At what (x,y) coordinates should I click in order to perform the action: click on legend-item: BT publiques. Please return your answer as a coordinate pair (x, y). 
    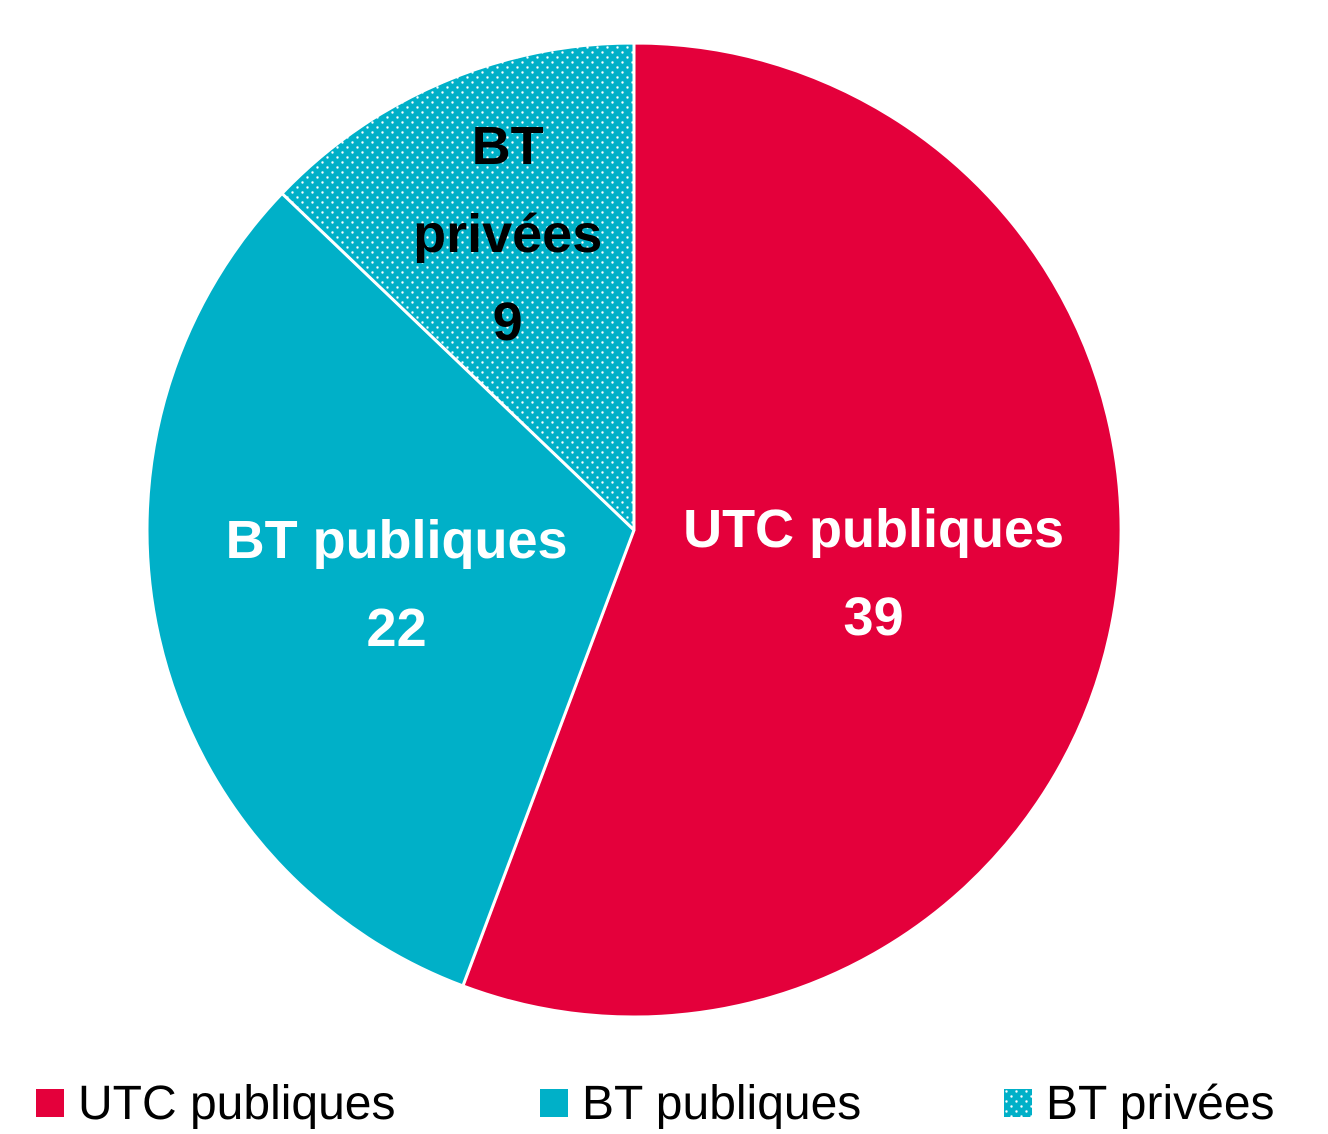
    Looking at the image, I should click on (700, 1103).